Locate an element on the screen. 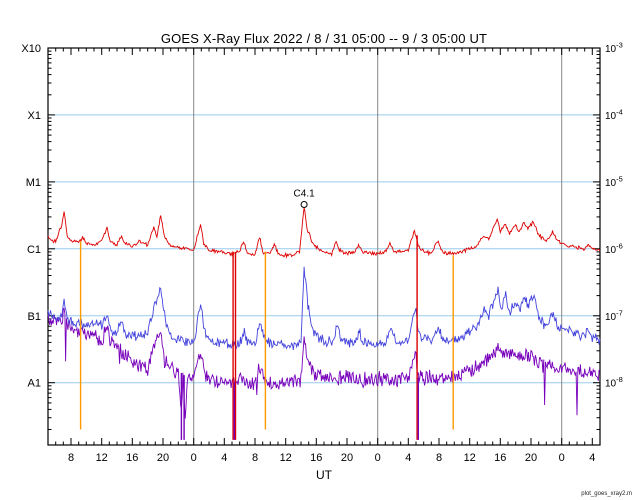  svg-text: X10 is located at coordinates (31, 49).